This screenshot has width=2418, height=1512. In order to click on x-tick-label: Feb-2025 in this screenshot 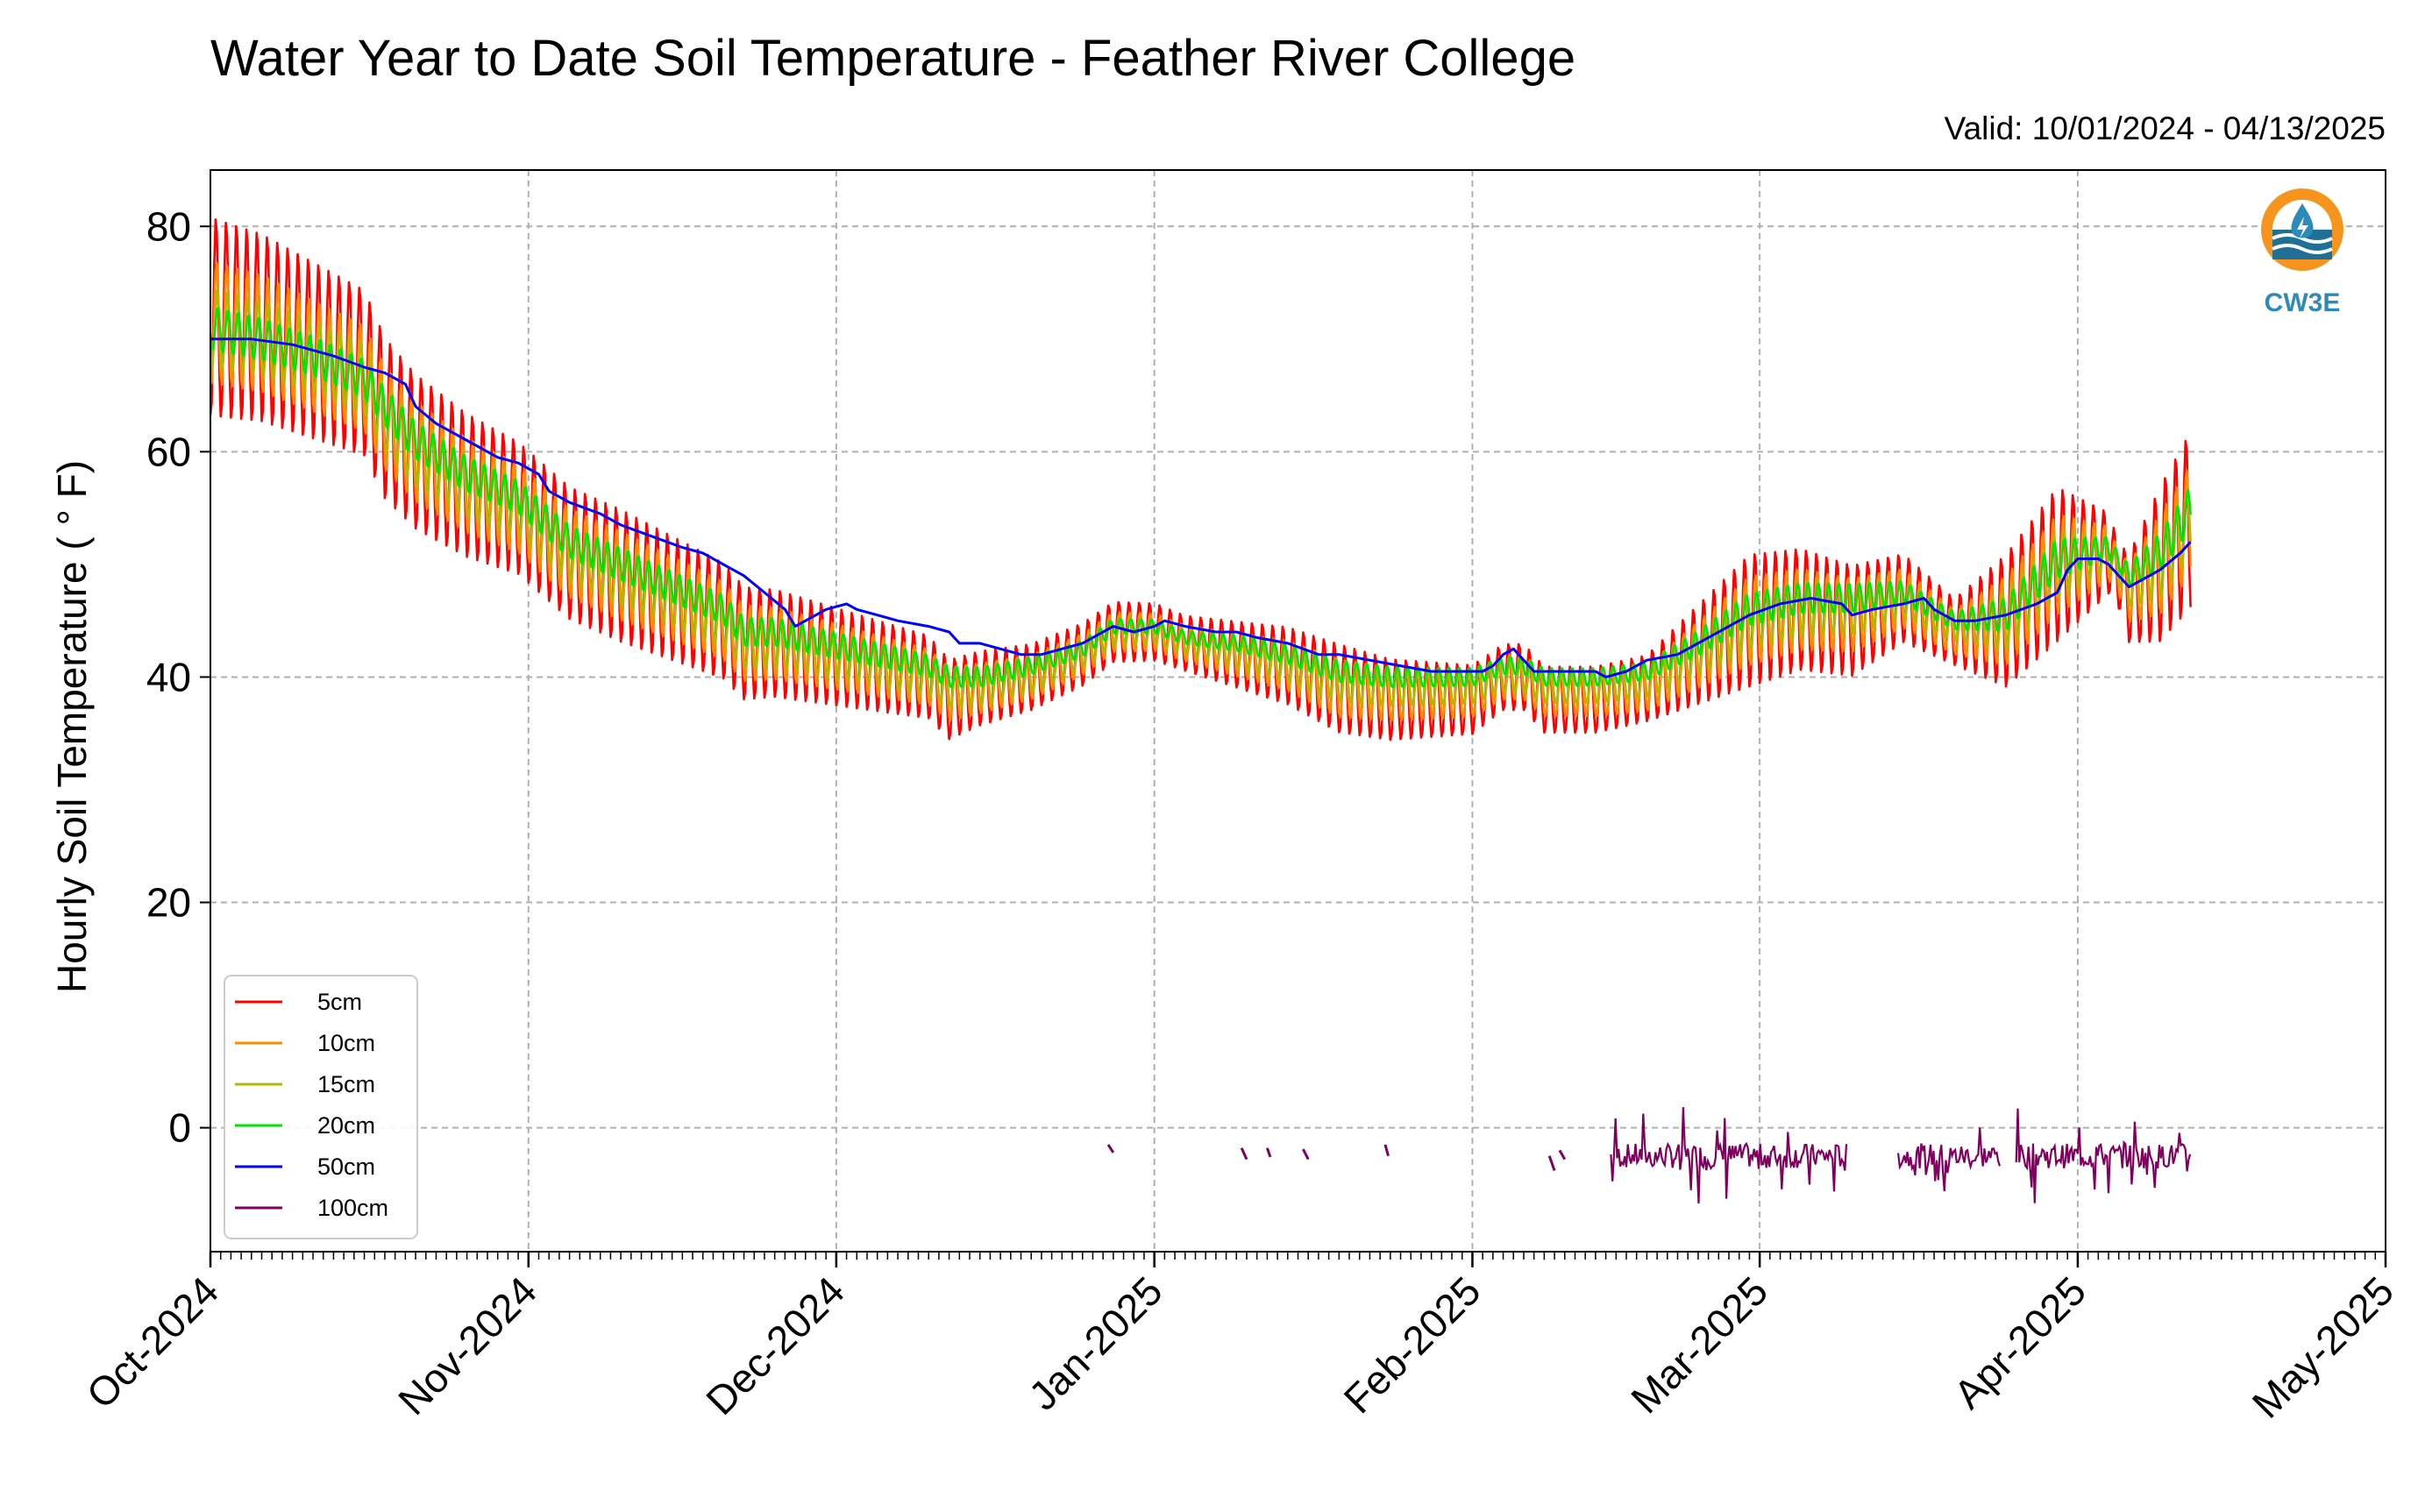, I will do `click(1412, 1344)`.